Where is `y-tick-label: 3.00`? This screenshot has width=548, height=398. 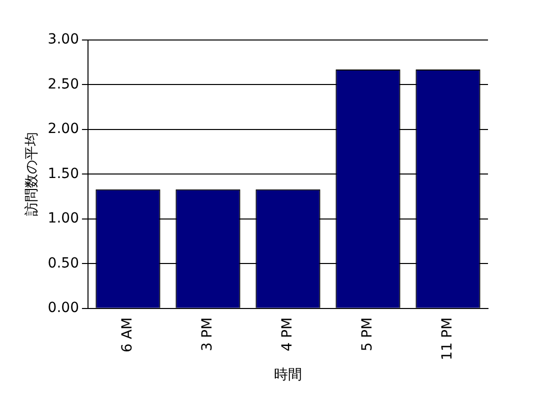 y-tick-label: 3.00 is located at coordinates (63, 40).